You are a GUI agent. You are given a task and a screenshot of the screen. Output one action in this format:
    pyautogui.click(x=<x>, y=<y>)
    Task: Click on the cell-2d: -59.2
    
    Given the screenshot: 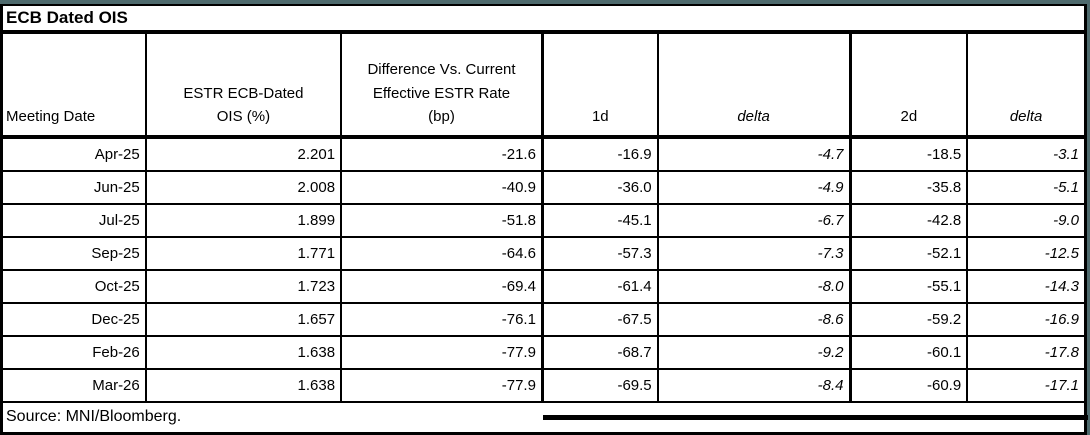 What is the action you would take?
    pyautogui.click(x=909, y=320)
    